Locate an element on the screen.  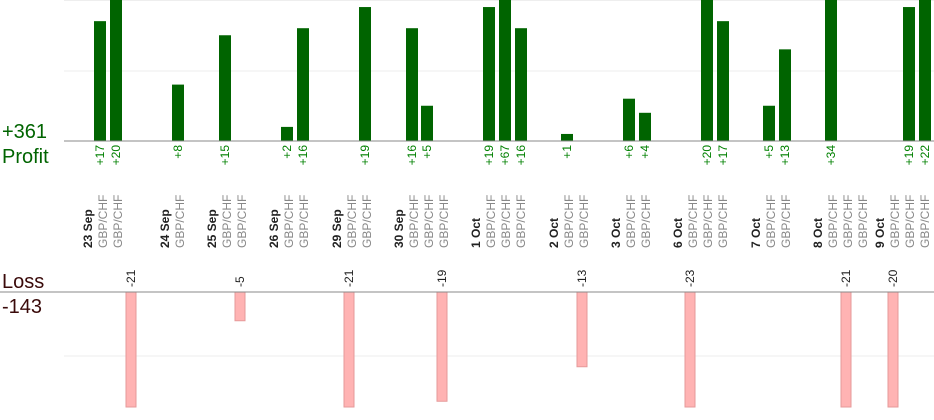
profit-value-label: +8 is located at coordinates (178, 152).